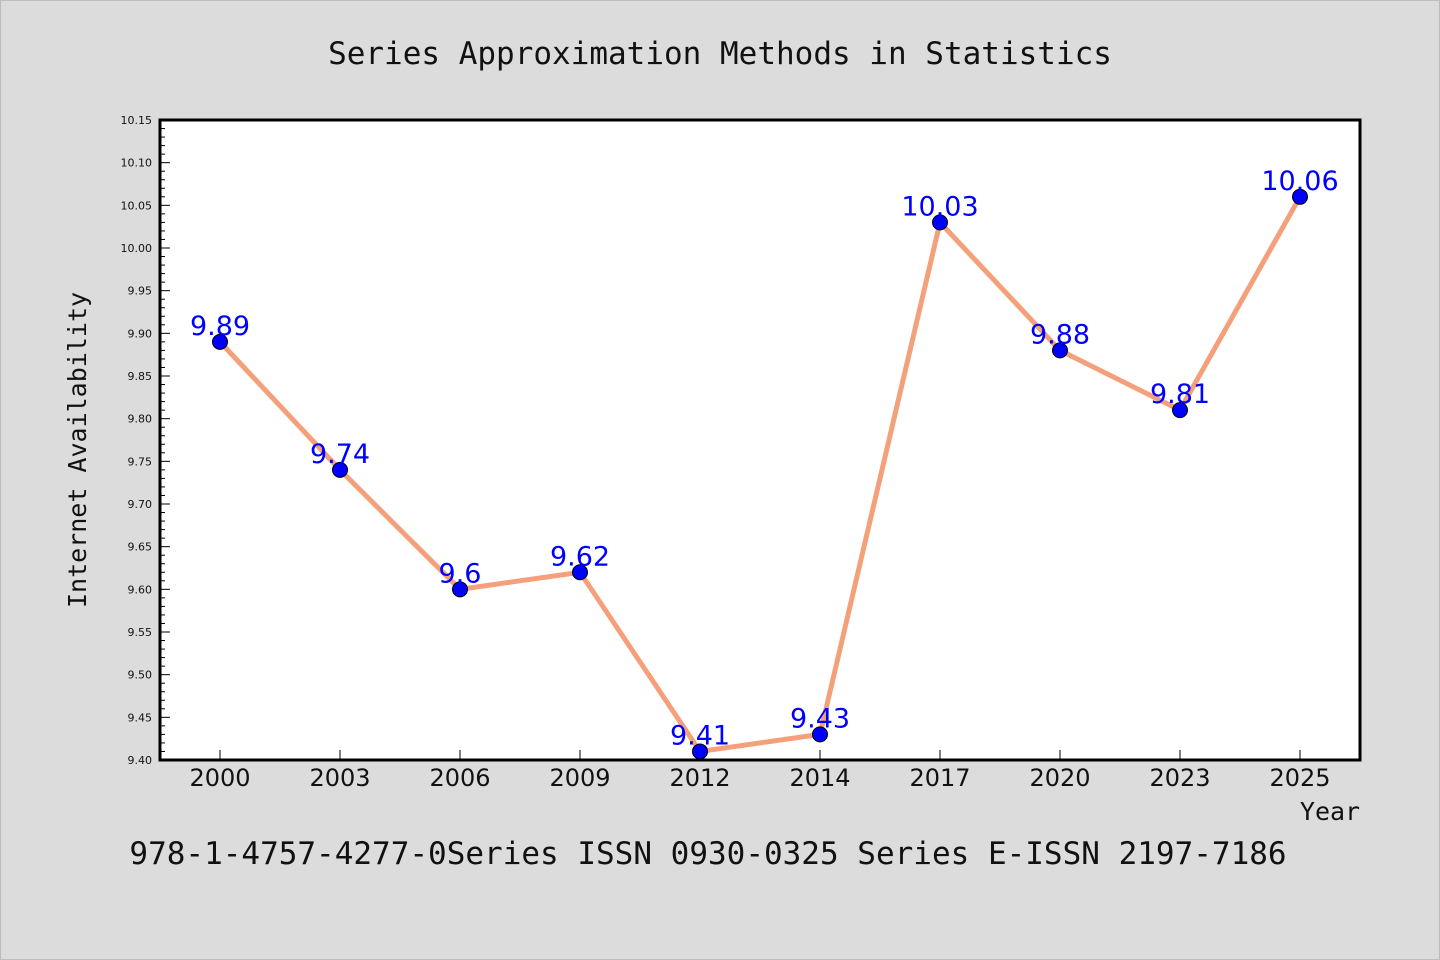 The height and width of the screenshot is (960, 1440). What do you see at coordinates (219, 778) in the screenshot?
I see `x-tick-label: 2000` at bounding box center [219, 778].